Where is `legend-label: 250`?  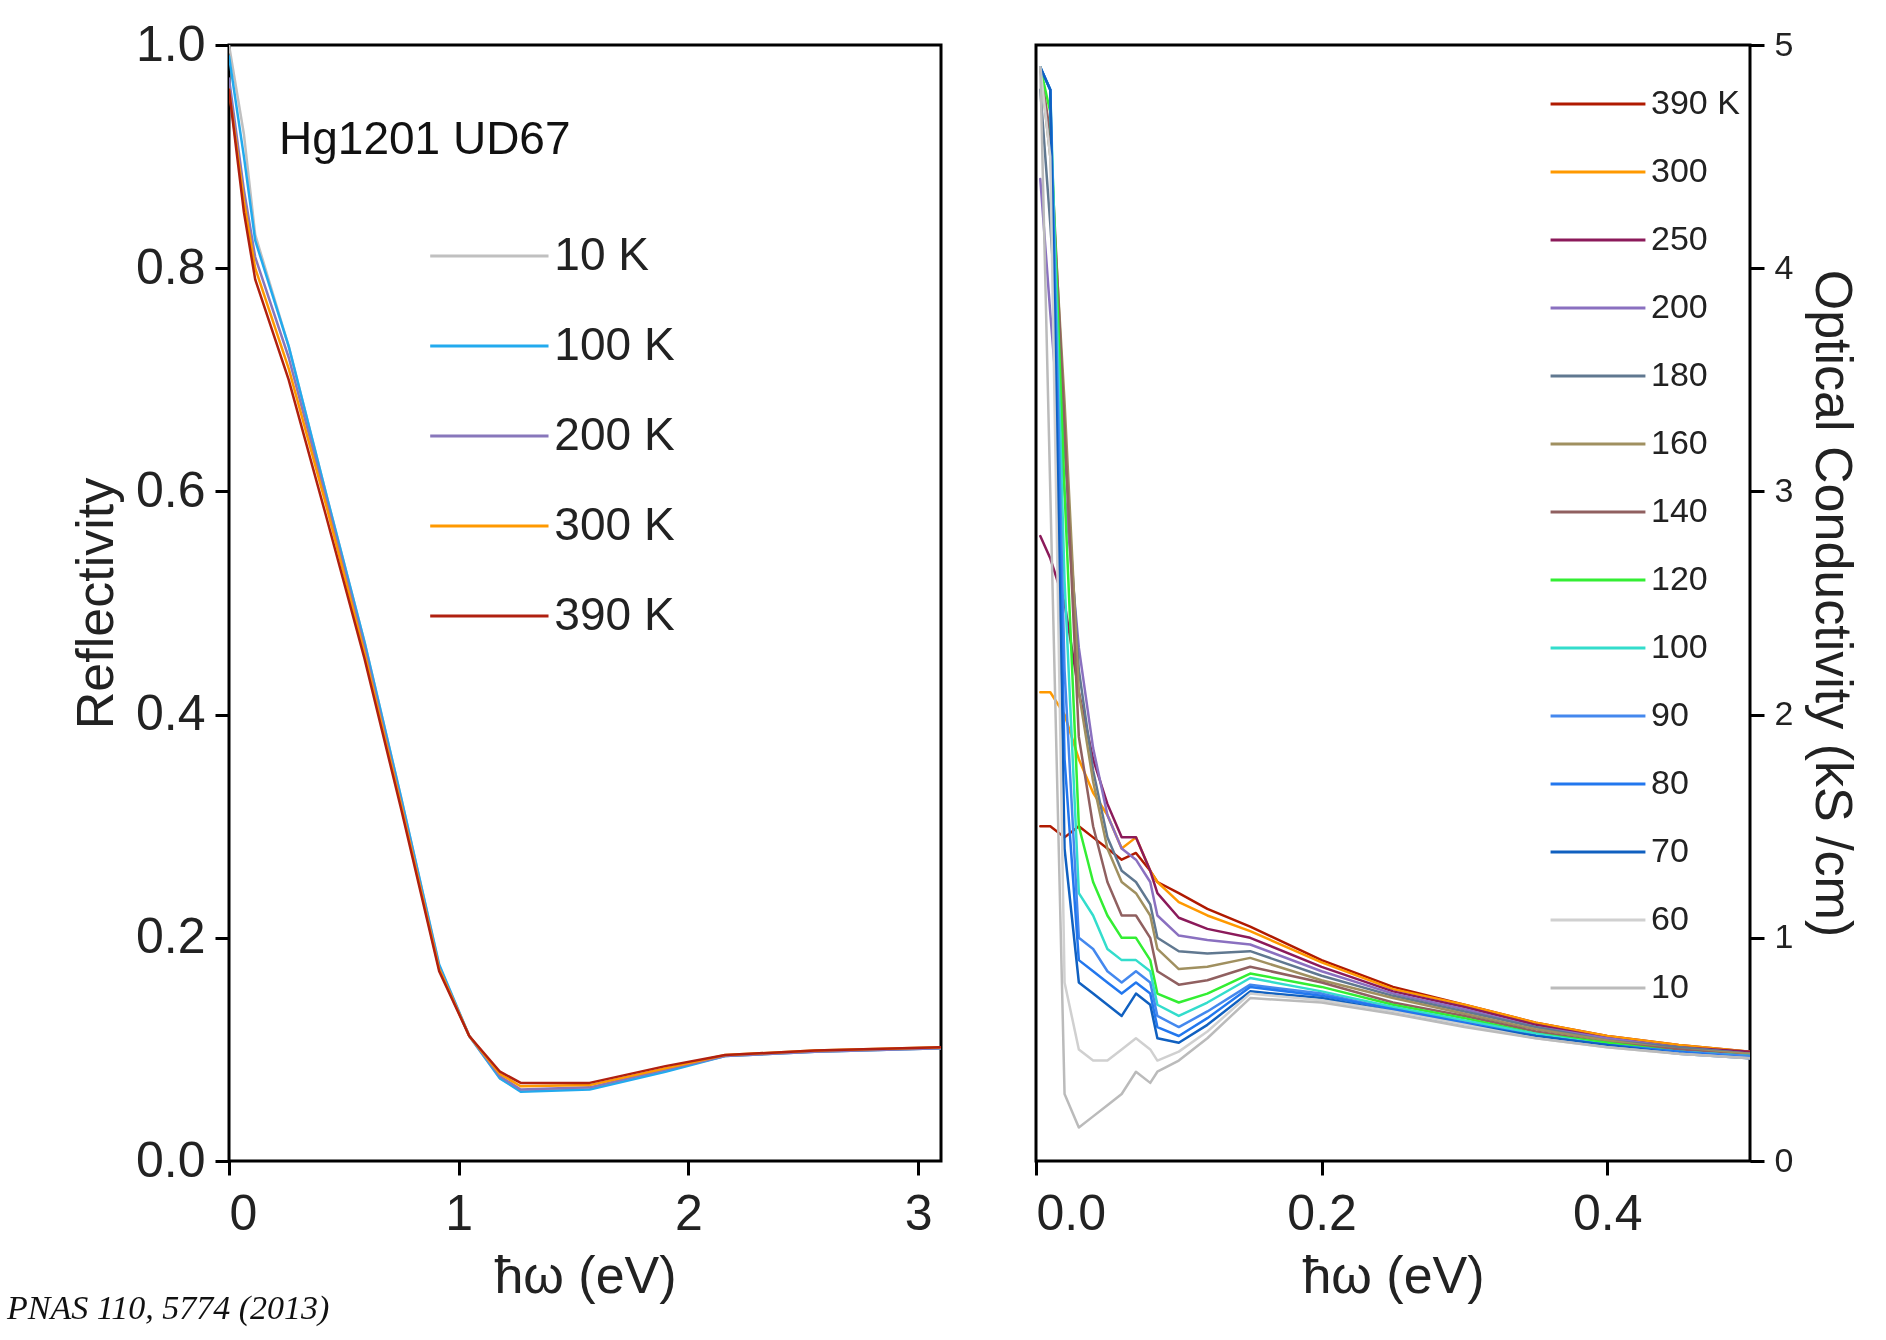
legend-label: 250 is located at coordinates (1679, 238).